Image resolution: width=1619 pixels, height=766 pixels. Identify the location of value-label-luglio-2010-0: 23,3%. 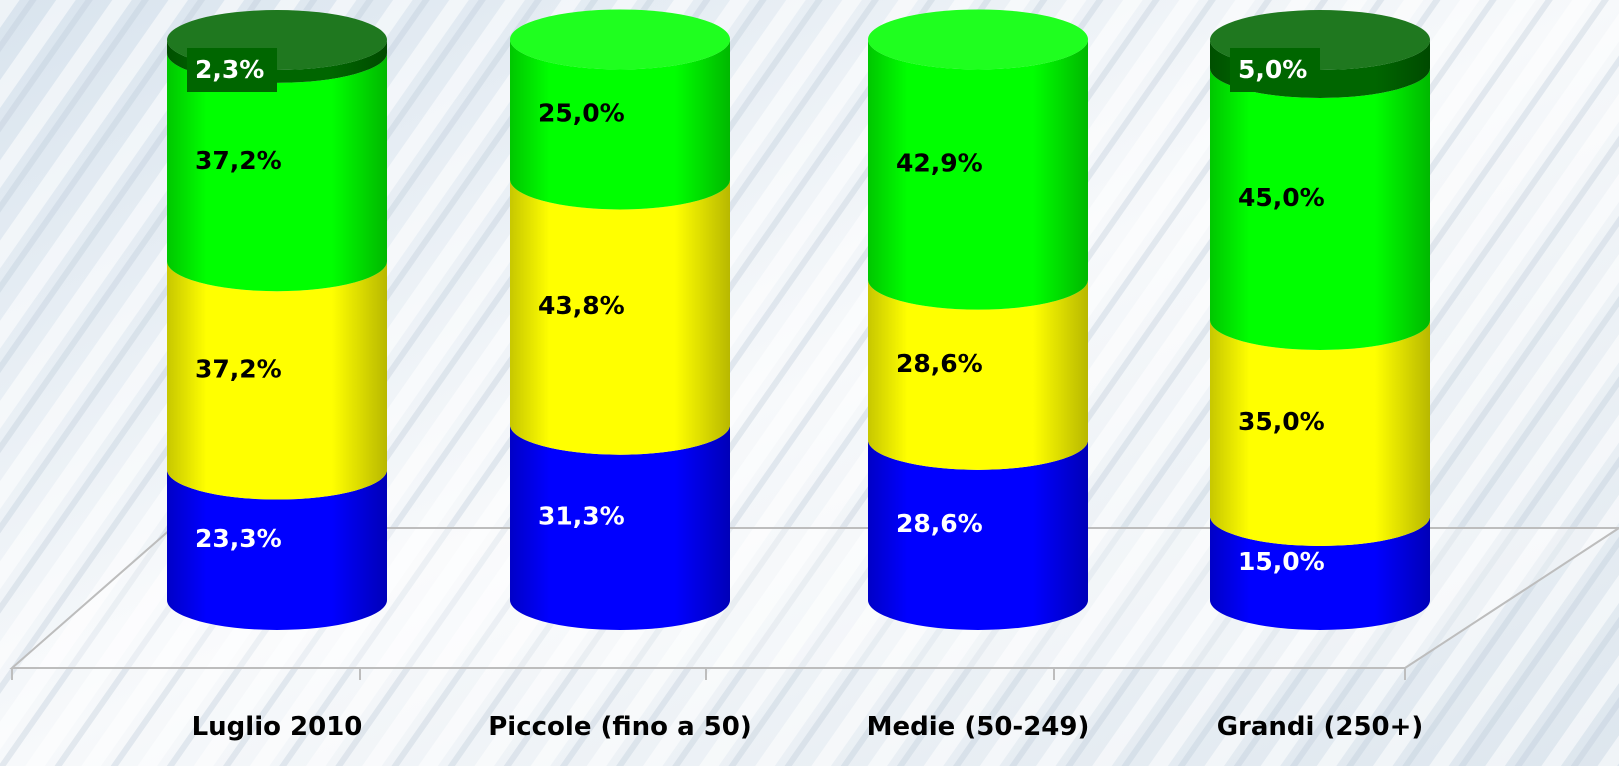
(238, 538).